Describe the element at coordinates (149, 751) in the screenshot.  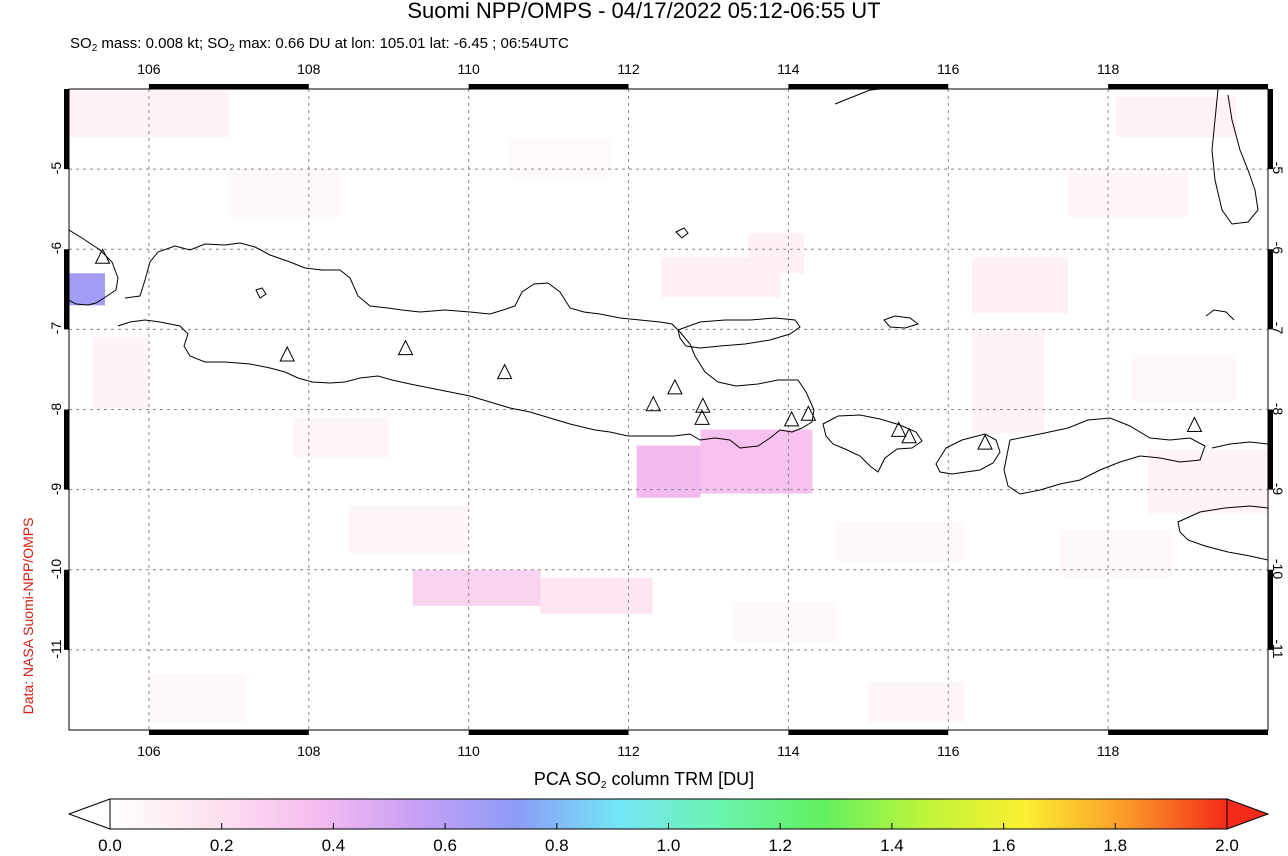
I see `lon-tick-label: 106` at that location.